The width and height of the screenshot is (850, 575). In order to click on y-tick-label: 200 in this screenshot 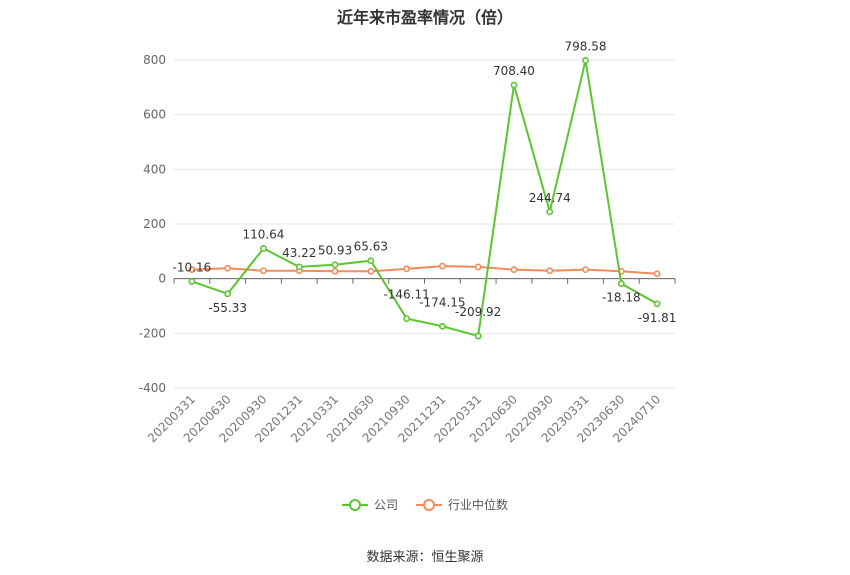, I will do `click(154, 224)`.